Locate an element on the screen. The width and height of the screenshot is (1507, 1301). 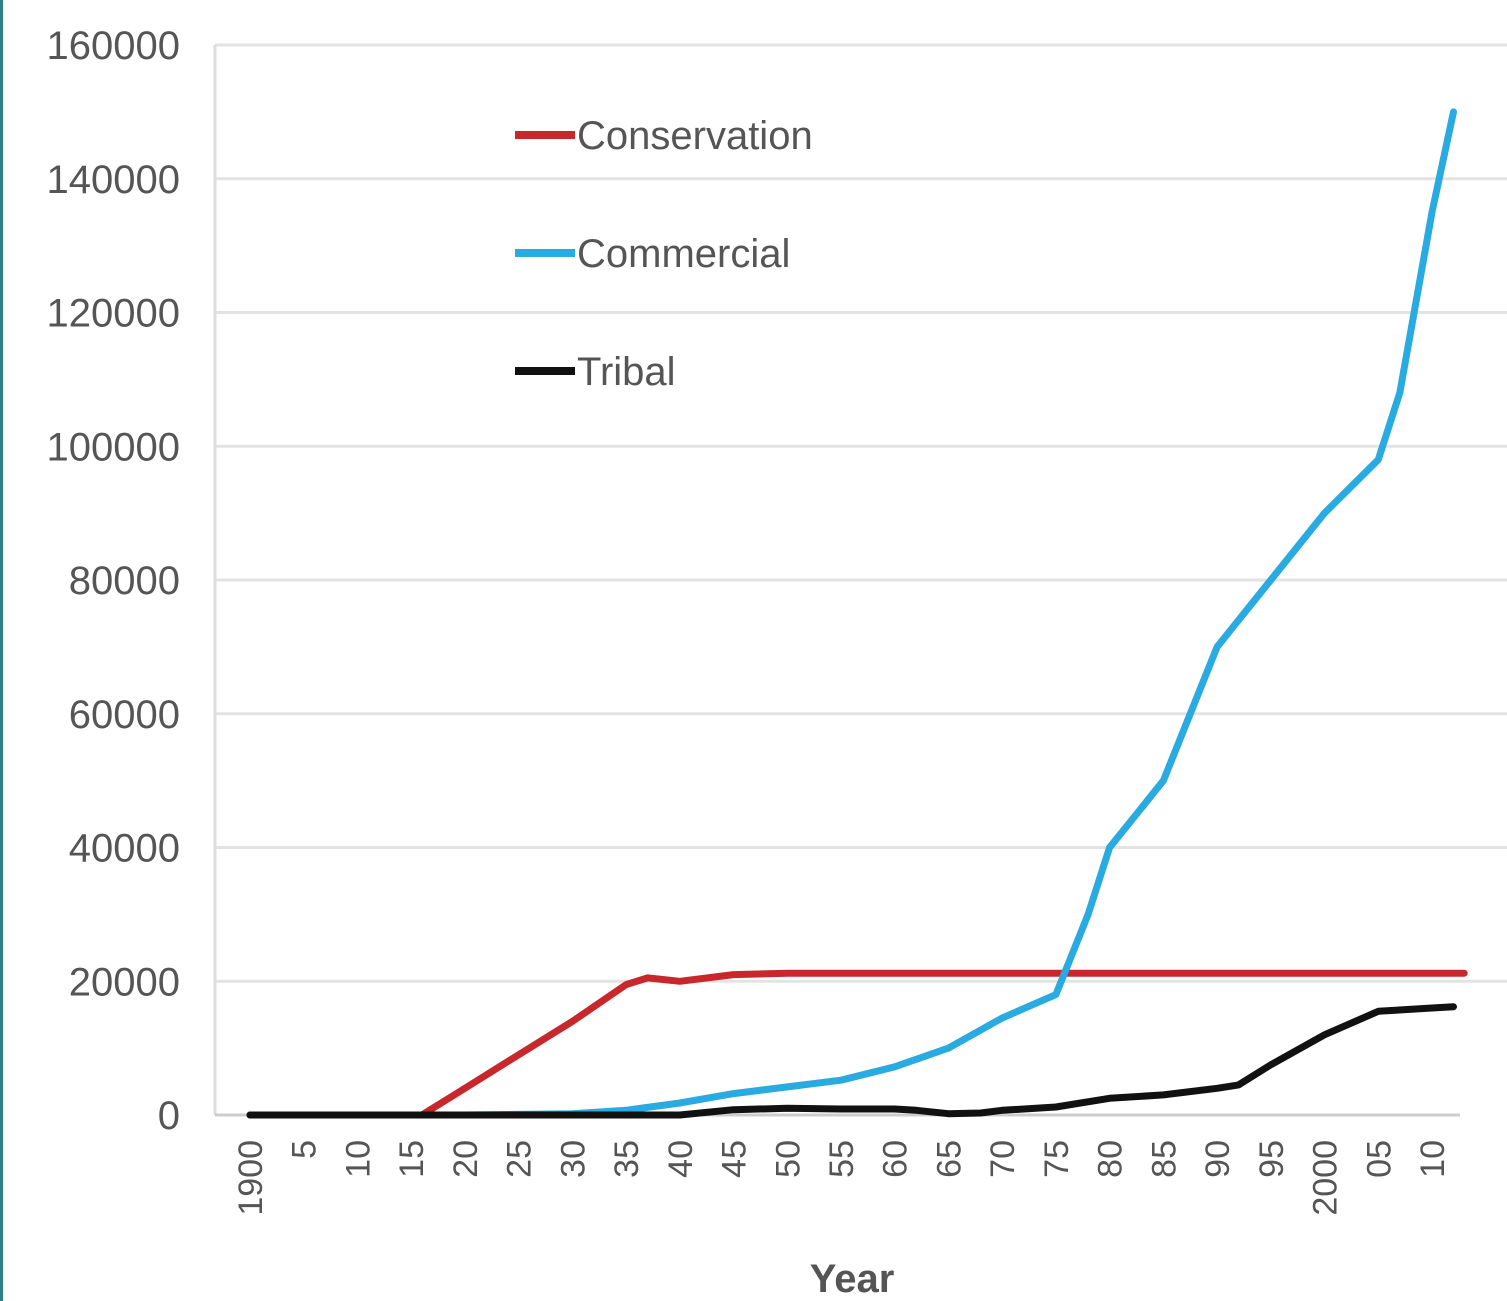
y-tick-label: 20000 is located at coordinates (124, 982).